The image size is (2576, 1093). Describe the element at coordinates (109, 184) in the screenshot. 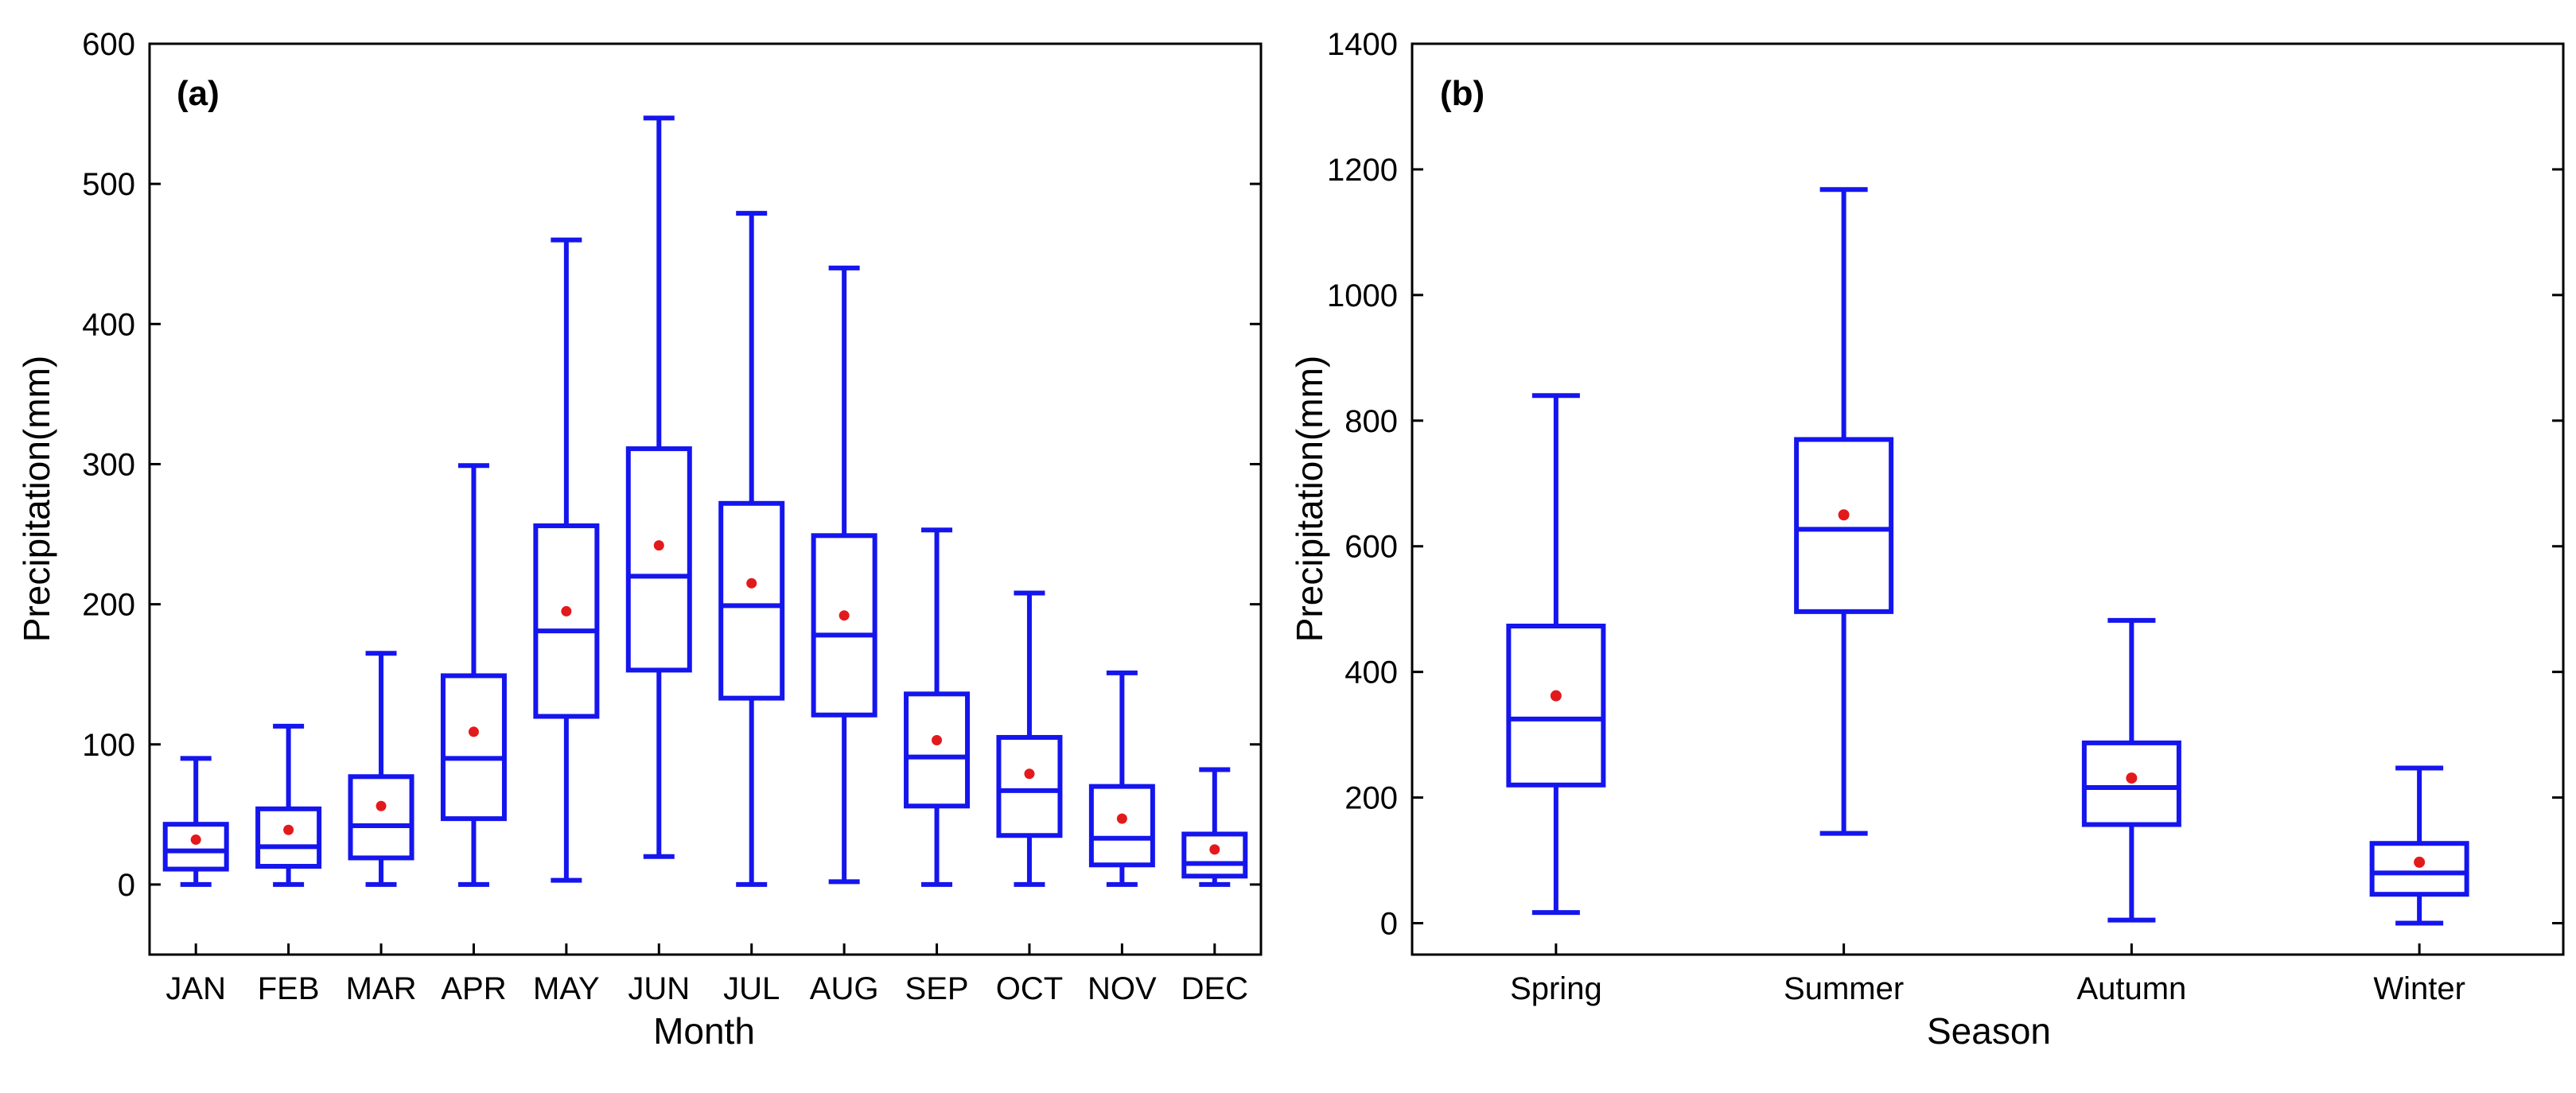

I see `panel-a-y-tick-label: 500` at that location.